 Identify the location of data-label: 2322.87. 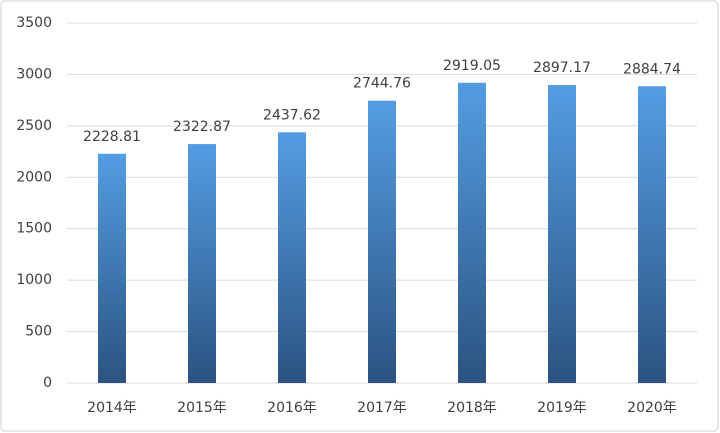
(202, 127).